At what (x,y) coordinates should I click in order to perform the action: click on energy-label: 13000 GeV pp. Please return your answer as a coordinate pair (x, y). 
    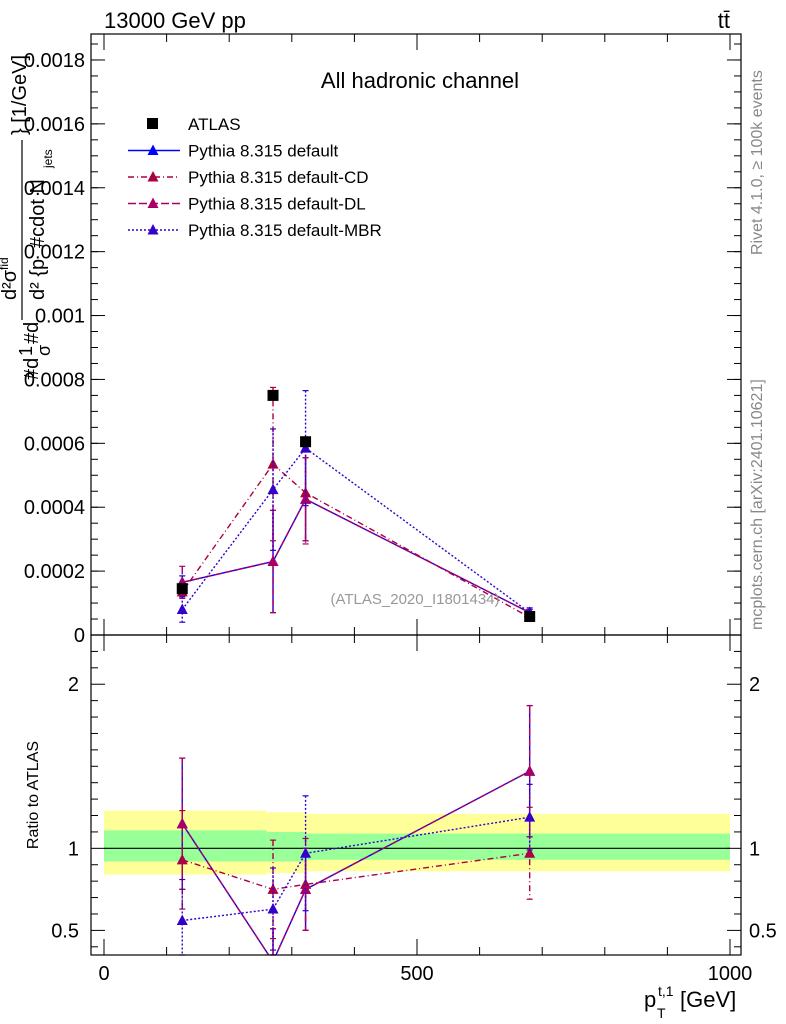
    Looking at the image, I should click on (175, 20).